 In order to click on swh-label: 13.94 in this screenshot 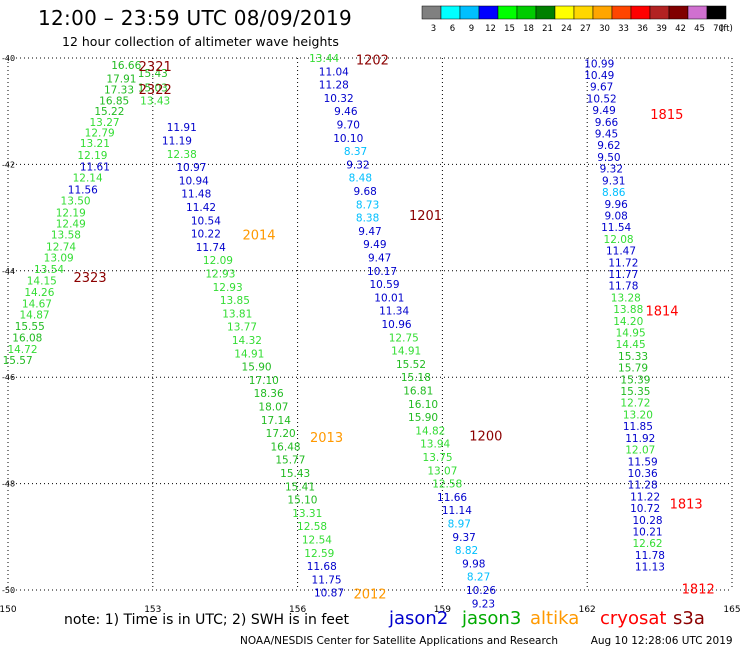, I will do `click(435, 445)`.